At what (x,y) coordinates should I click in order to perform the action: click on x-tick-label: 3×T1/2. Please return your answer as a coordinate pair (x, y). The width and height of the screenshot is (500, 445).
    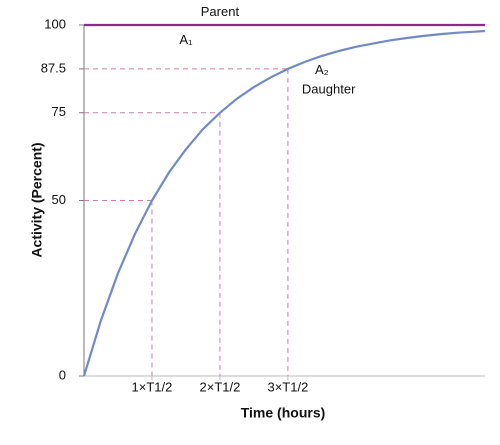
    Looking at the image, I should click on (287, 386).